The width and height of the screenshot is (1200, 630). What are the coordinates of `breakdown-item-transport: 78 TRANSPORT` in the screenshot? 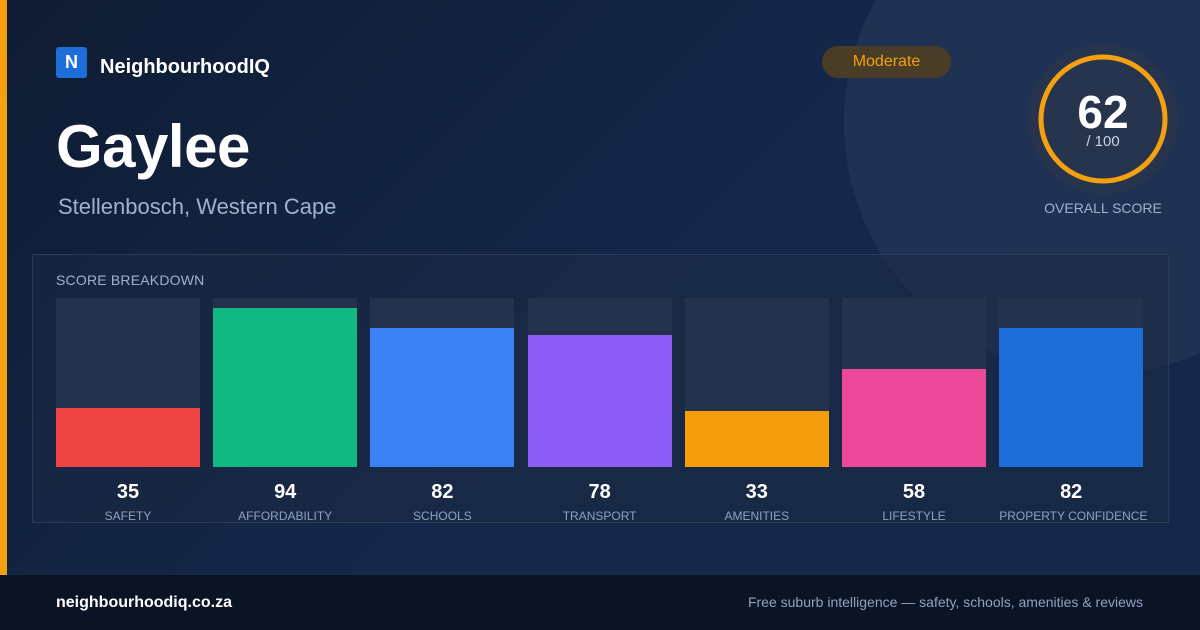 It's located at (599, 410).